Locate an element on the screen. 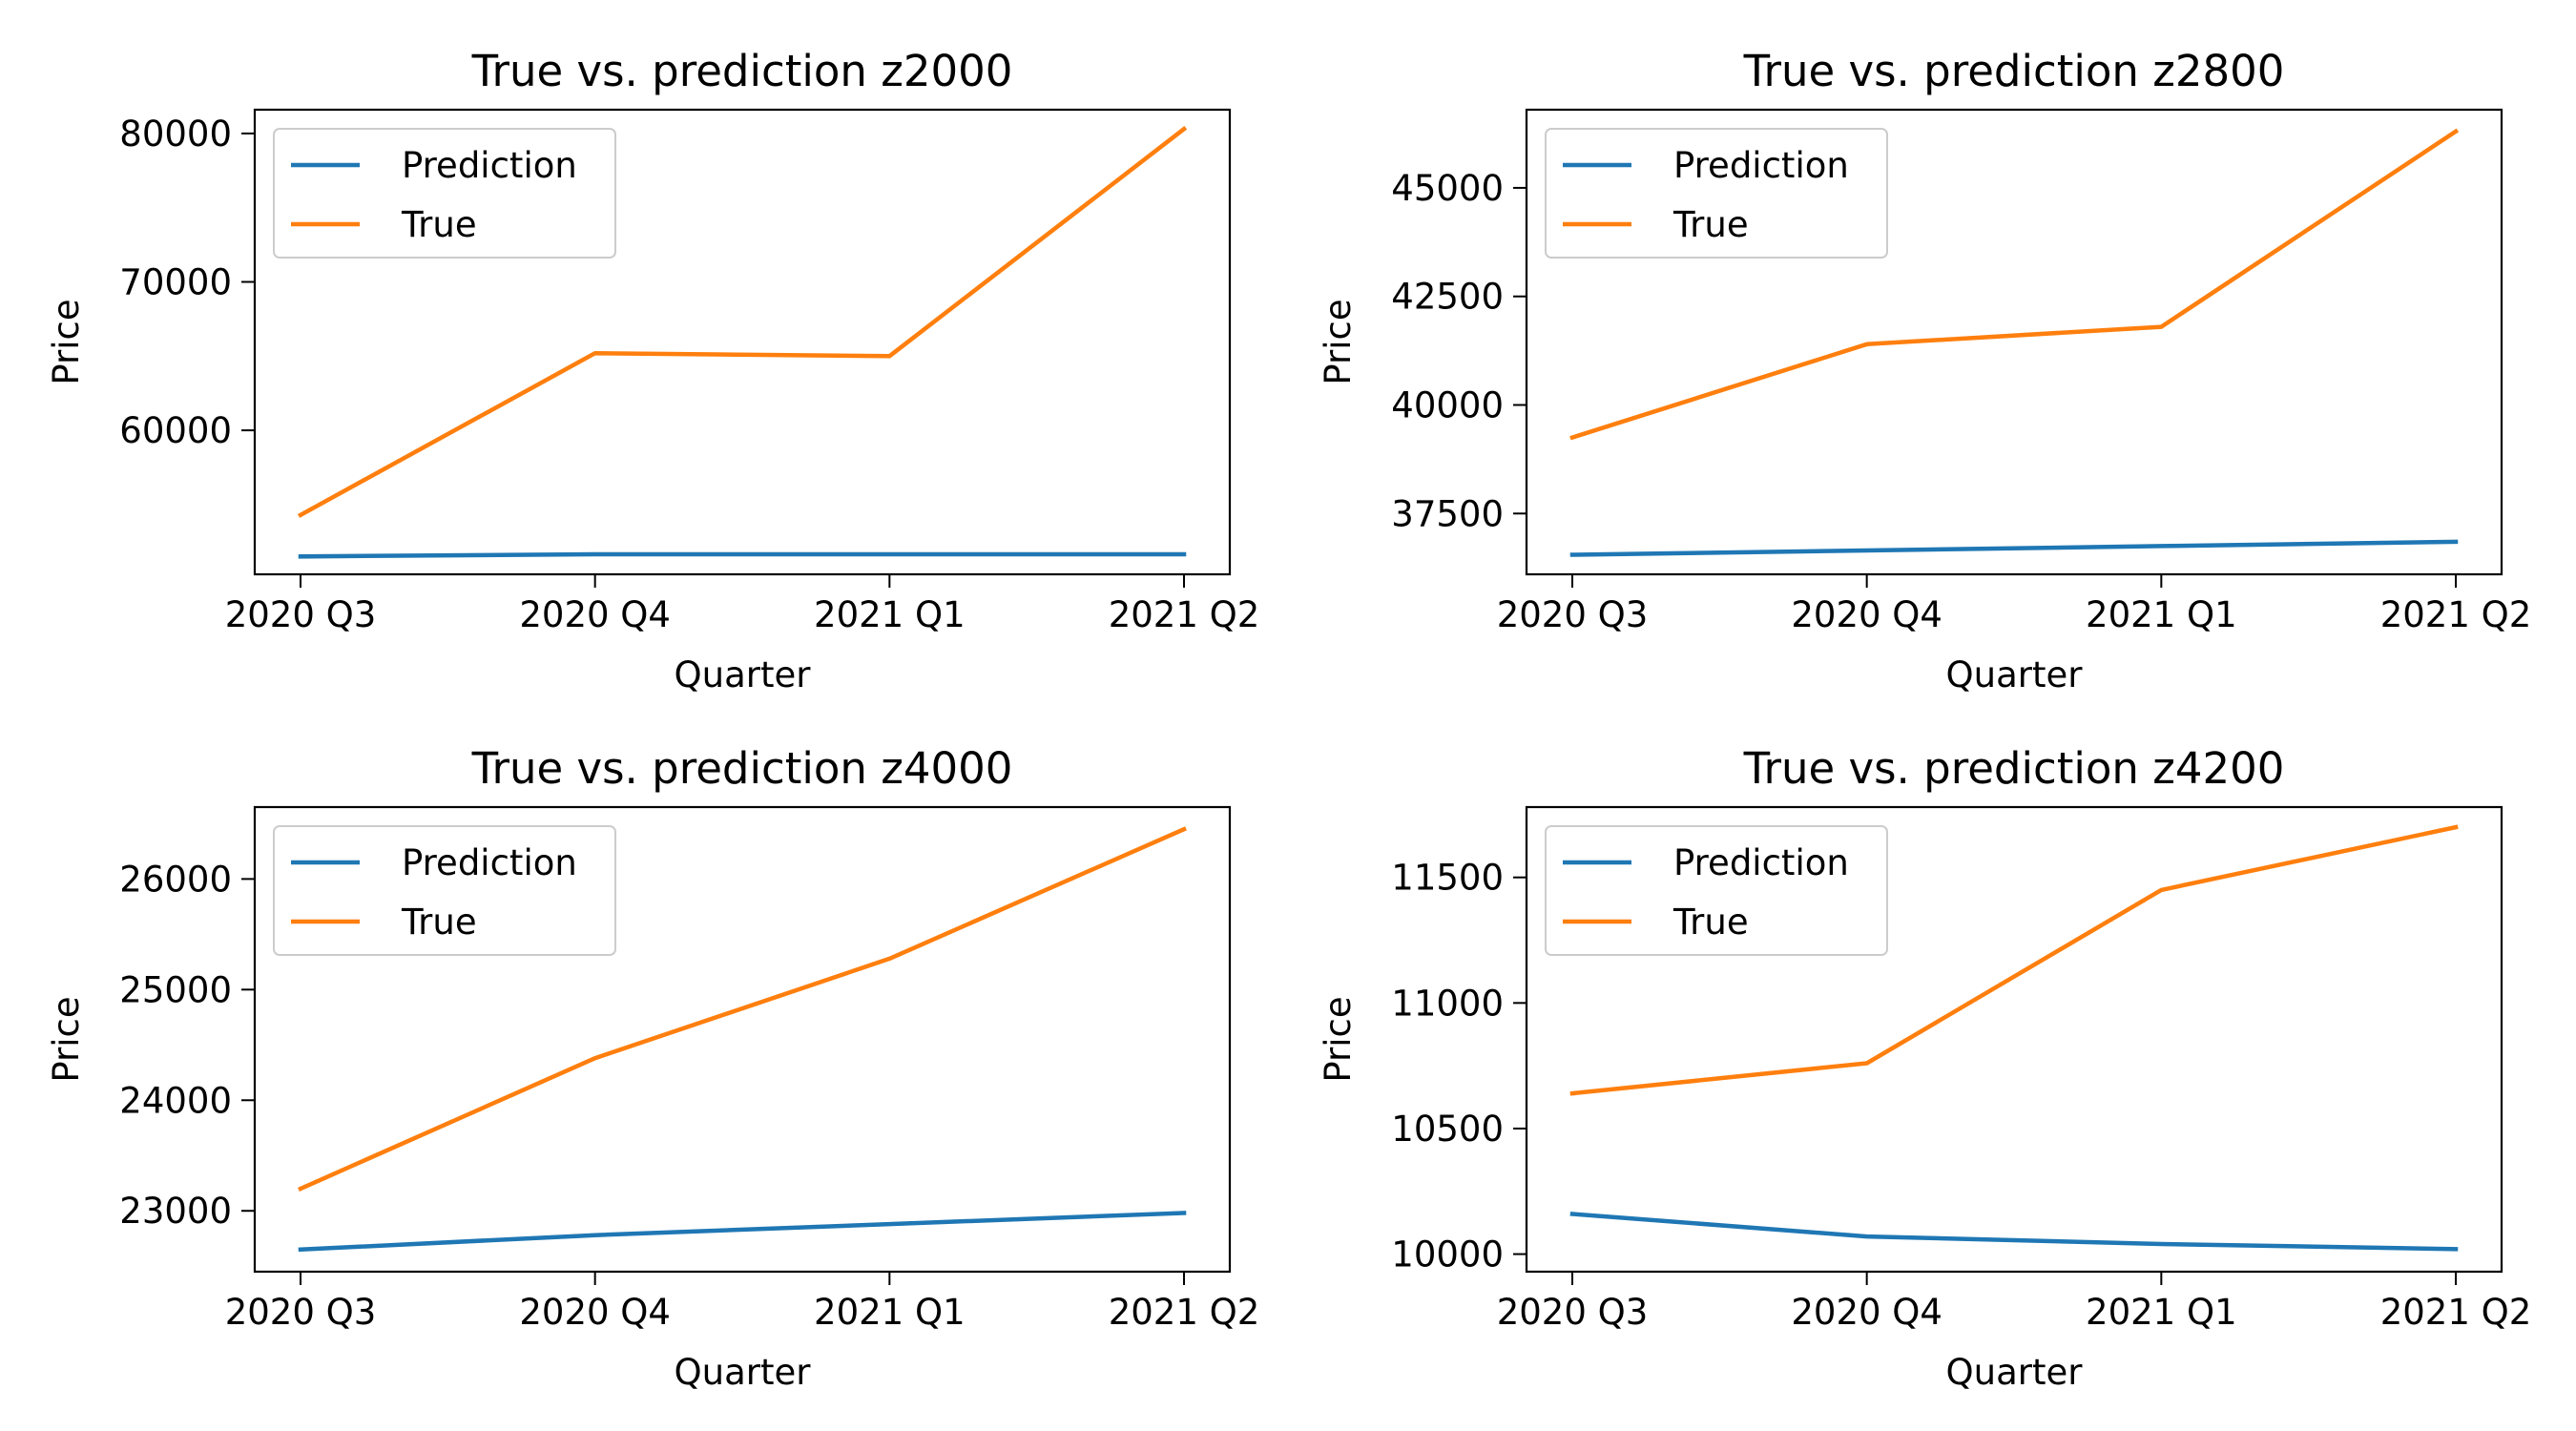 Image resolution: width=2576 pixels, height=1431 pixels. y-tick-label: 25000 is located at coordinates (175, 989).